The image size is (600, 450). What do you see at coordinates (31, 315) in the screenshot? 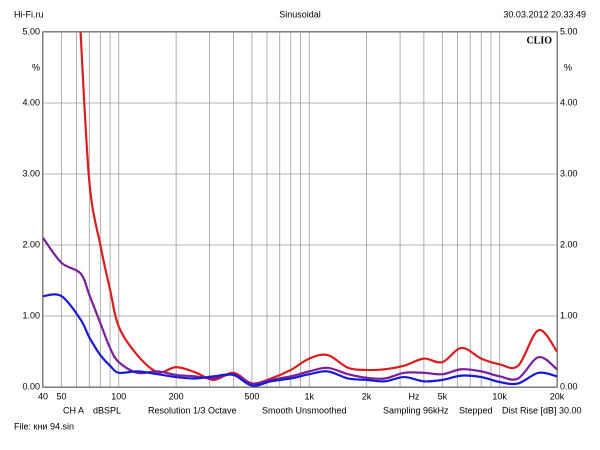
I see `y-tick-label: 1.00` at bounding box center [31, 315].